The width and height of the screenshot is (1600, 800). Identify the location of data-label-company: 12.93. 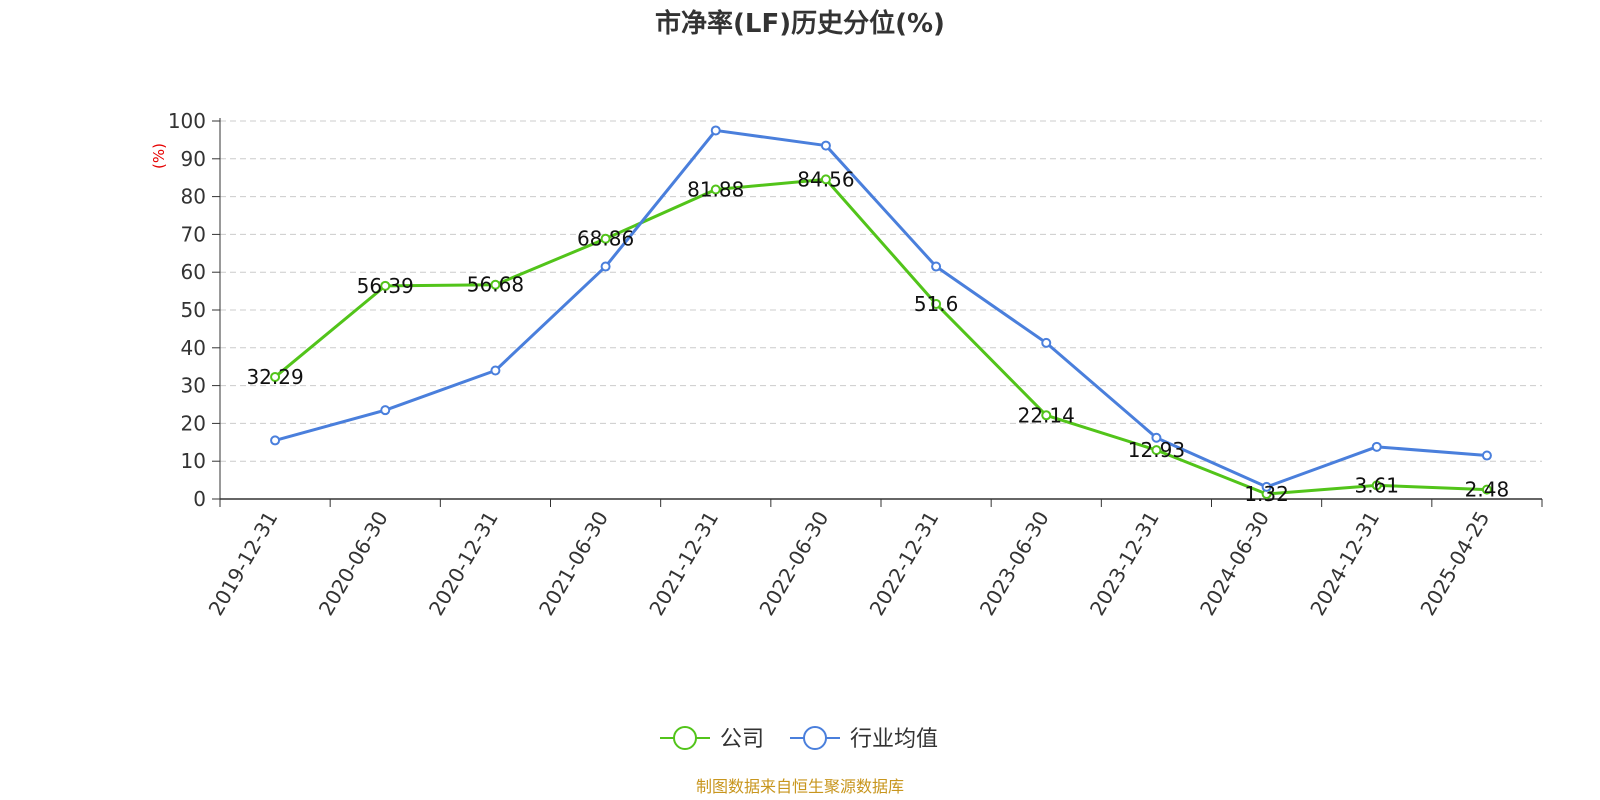
(1156, 450).